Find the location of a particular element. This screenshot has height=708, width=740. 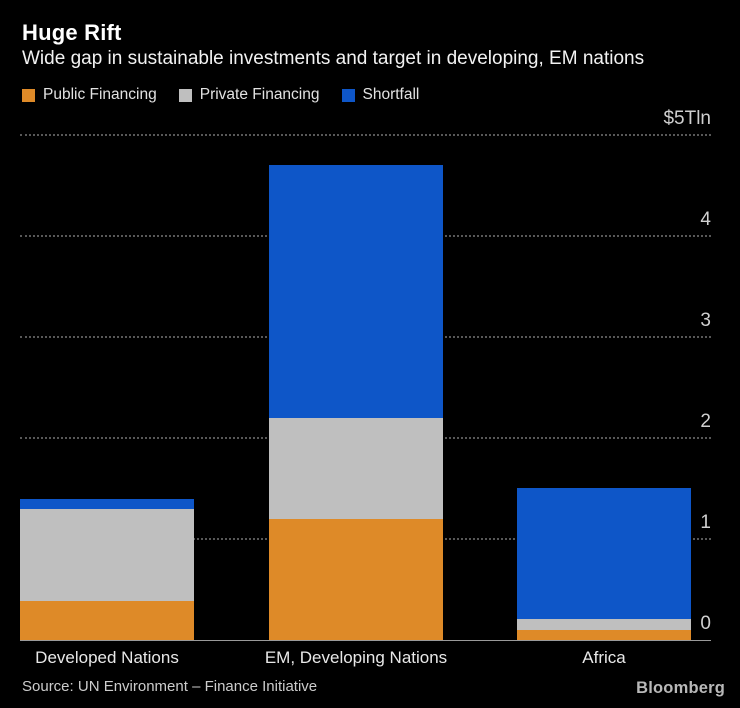

chart-title: Huge Rift is located at coordinates (72, 32).